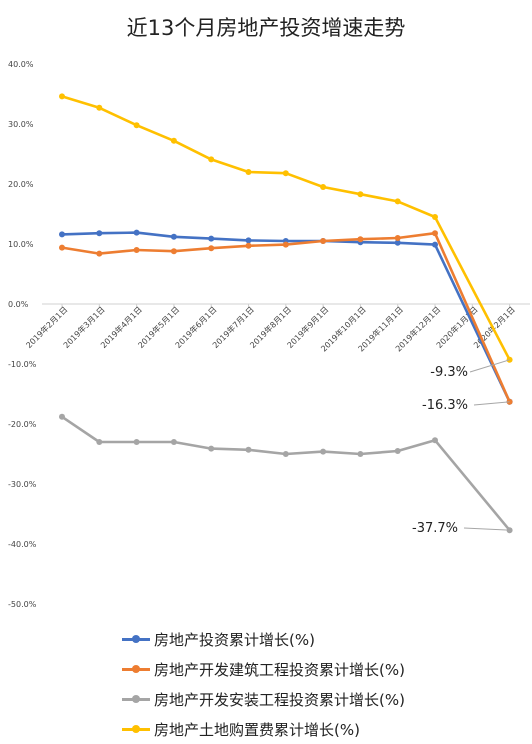 This screenshot has width=532, height=744. Describe the element at coordinates (445, 405) in the screenshot. I see `data-label: -16.3%` at that location.